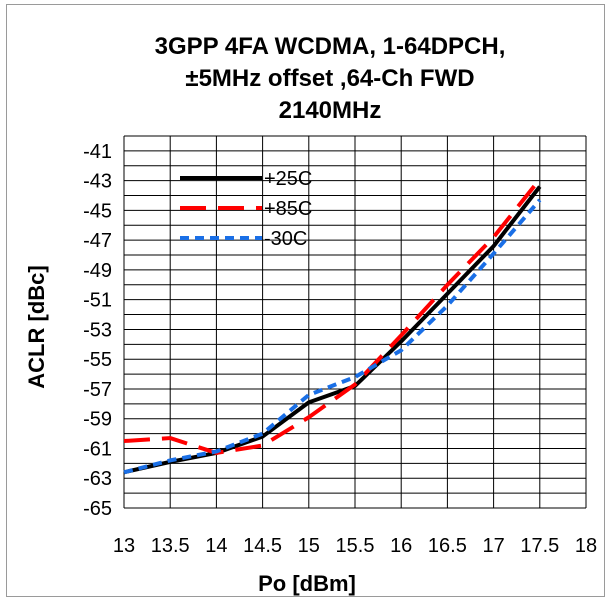  I want to click on y-tick-label: -41, so click(97, 152).